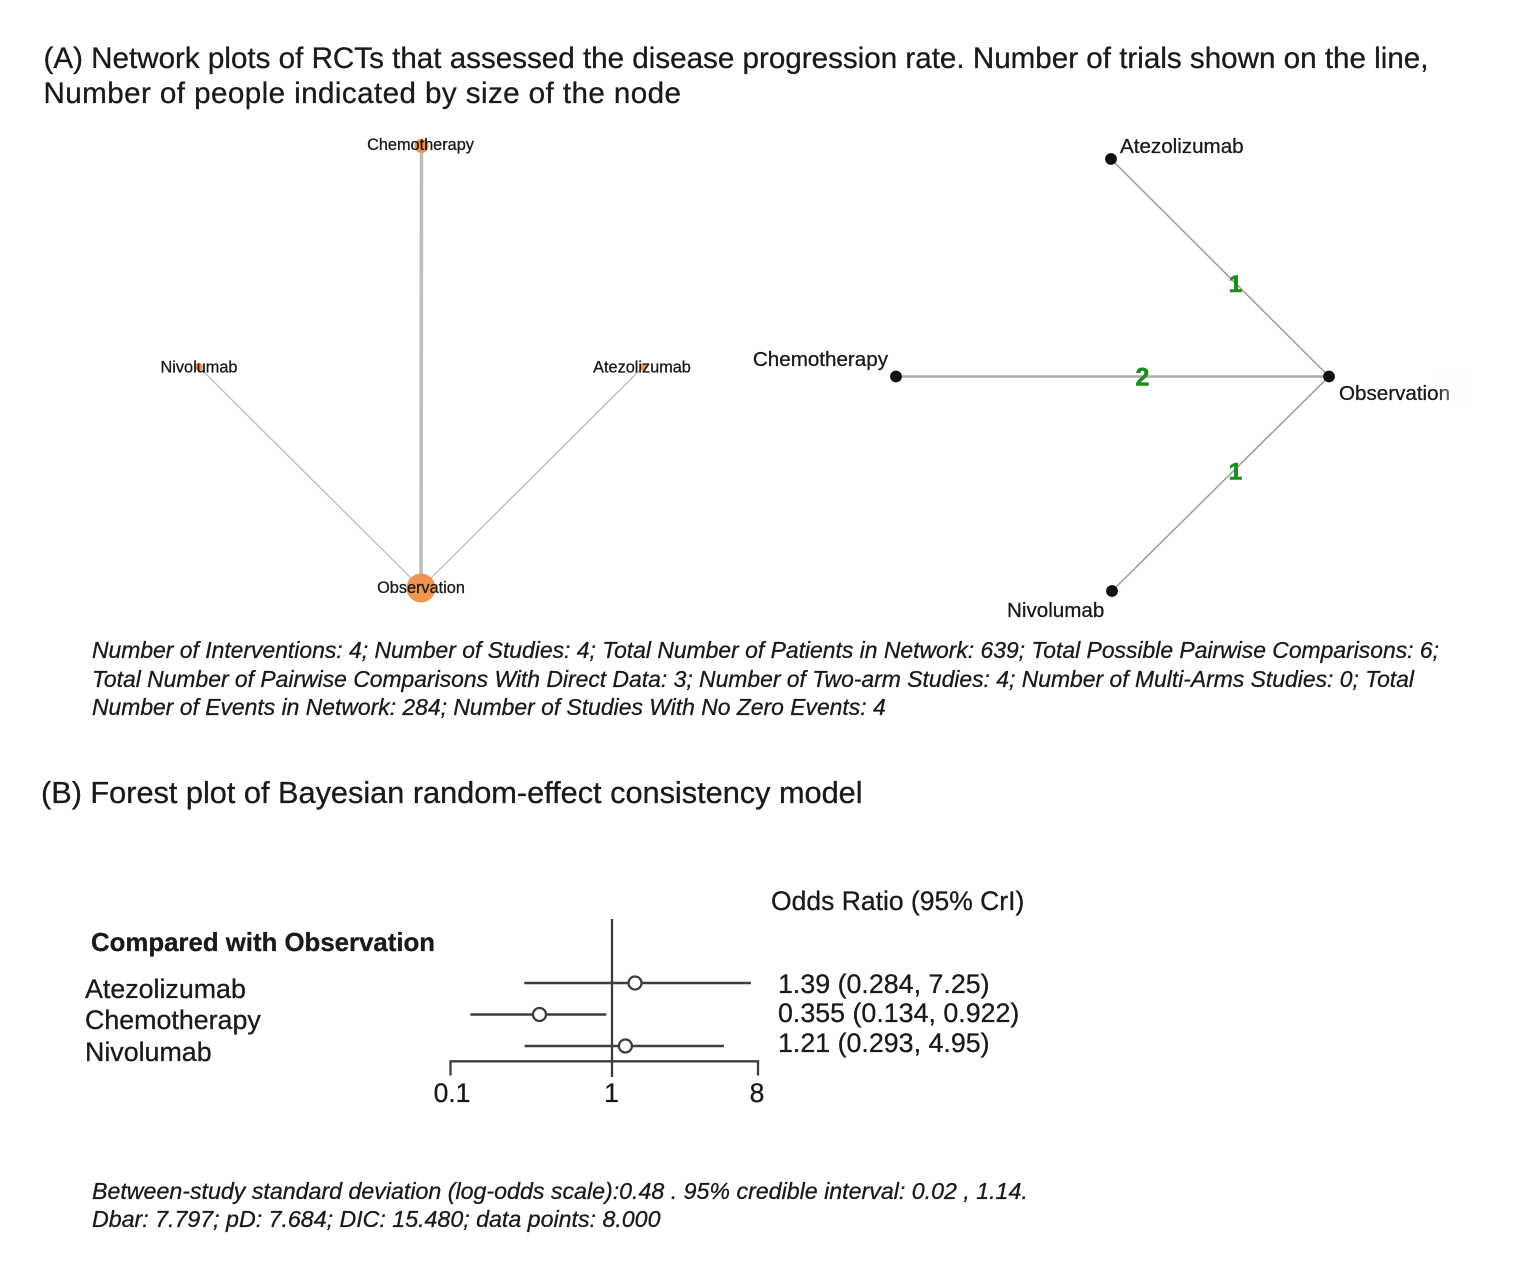 This screenshot has width=1530, height=1264. Describe the element at coordinates (452, 1093) in the screenshot. I see `svg-text: 0.1` at that location.